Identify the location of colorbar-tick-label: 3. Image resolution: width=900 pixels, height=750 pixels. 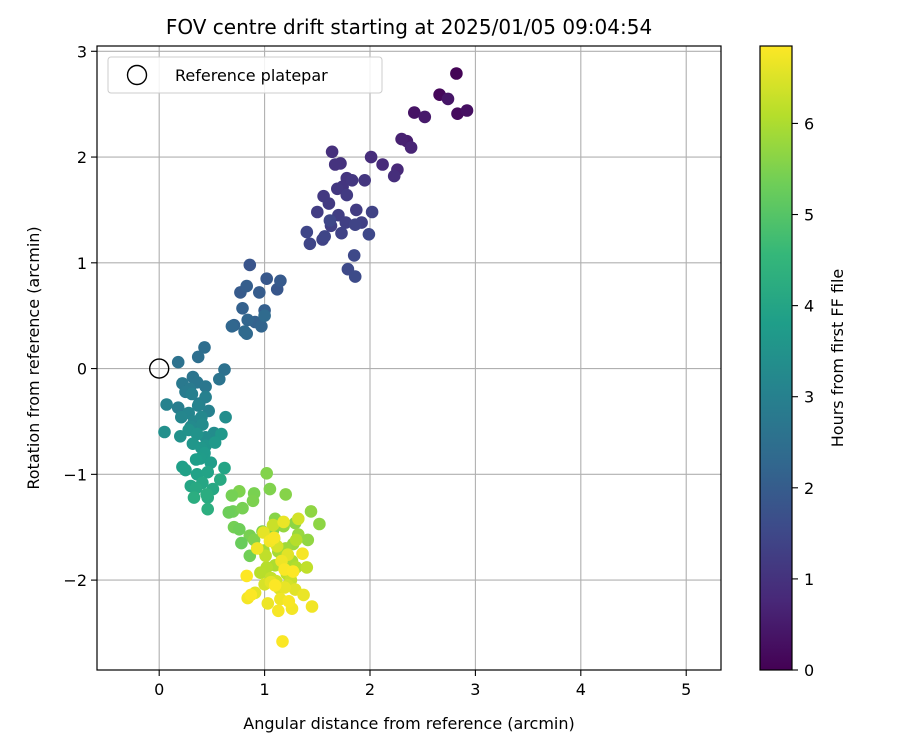
(809, 397).